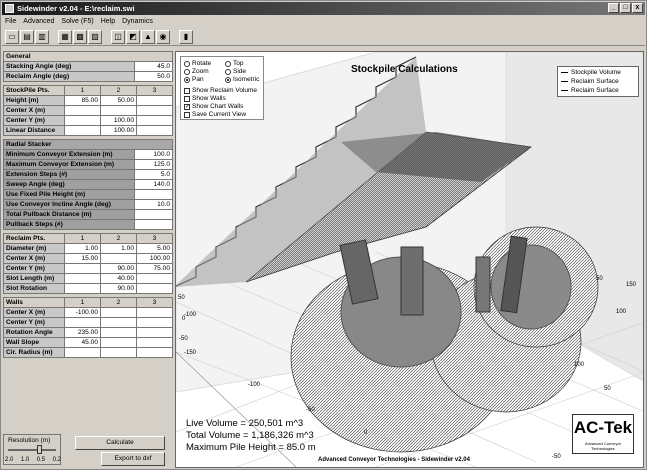 The width and height of the screenshot is (647, 470). What do you see at coordinates (82, 332) in the screenshot?
I see `cell-field: 235.00` at bounding box center [82, 332].